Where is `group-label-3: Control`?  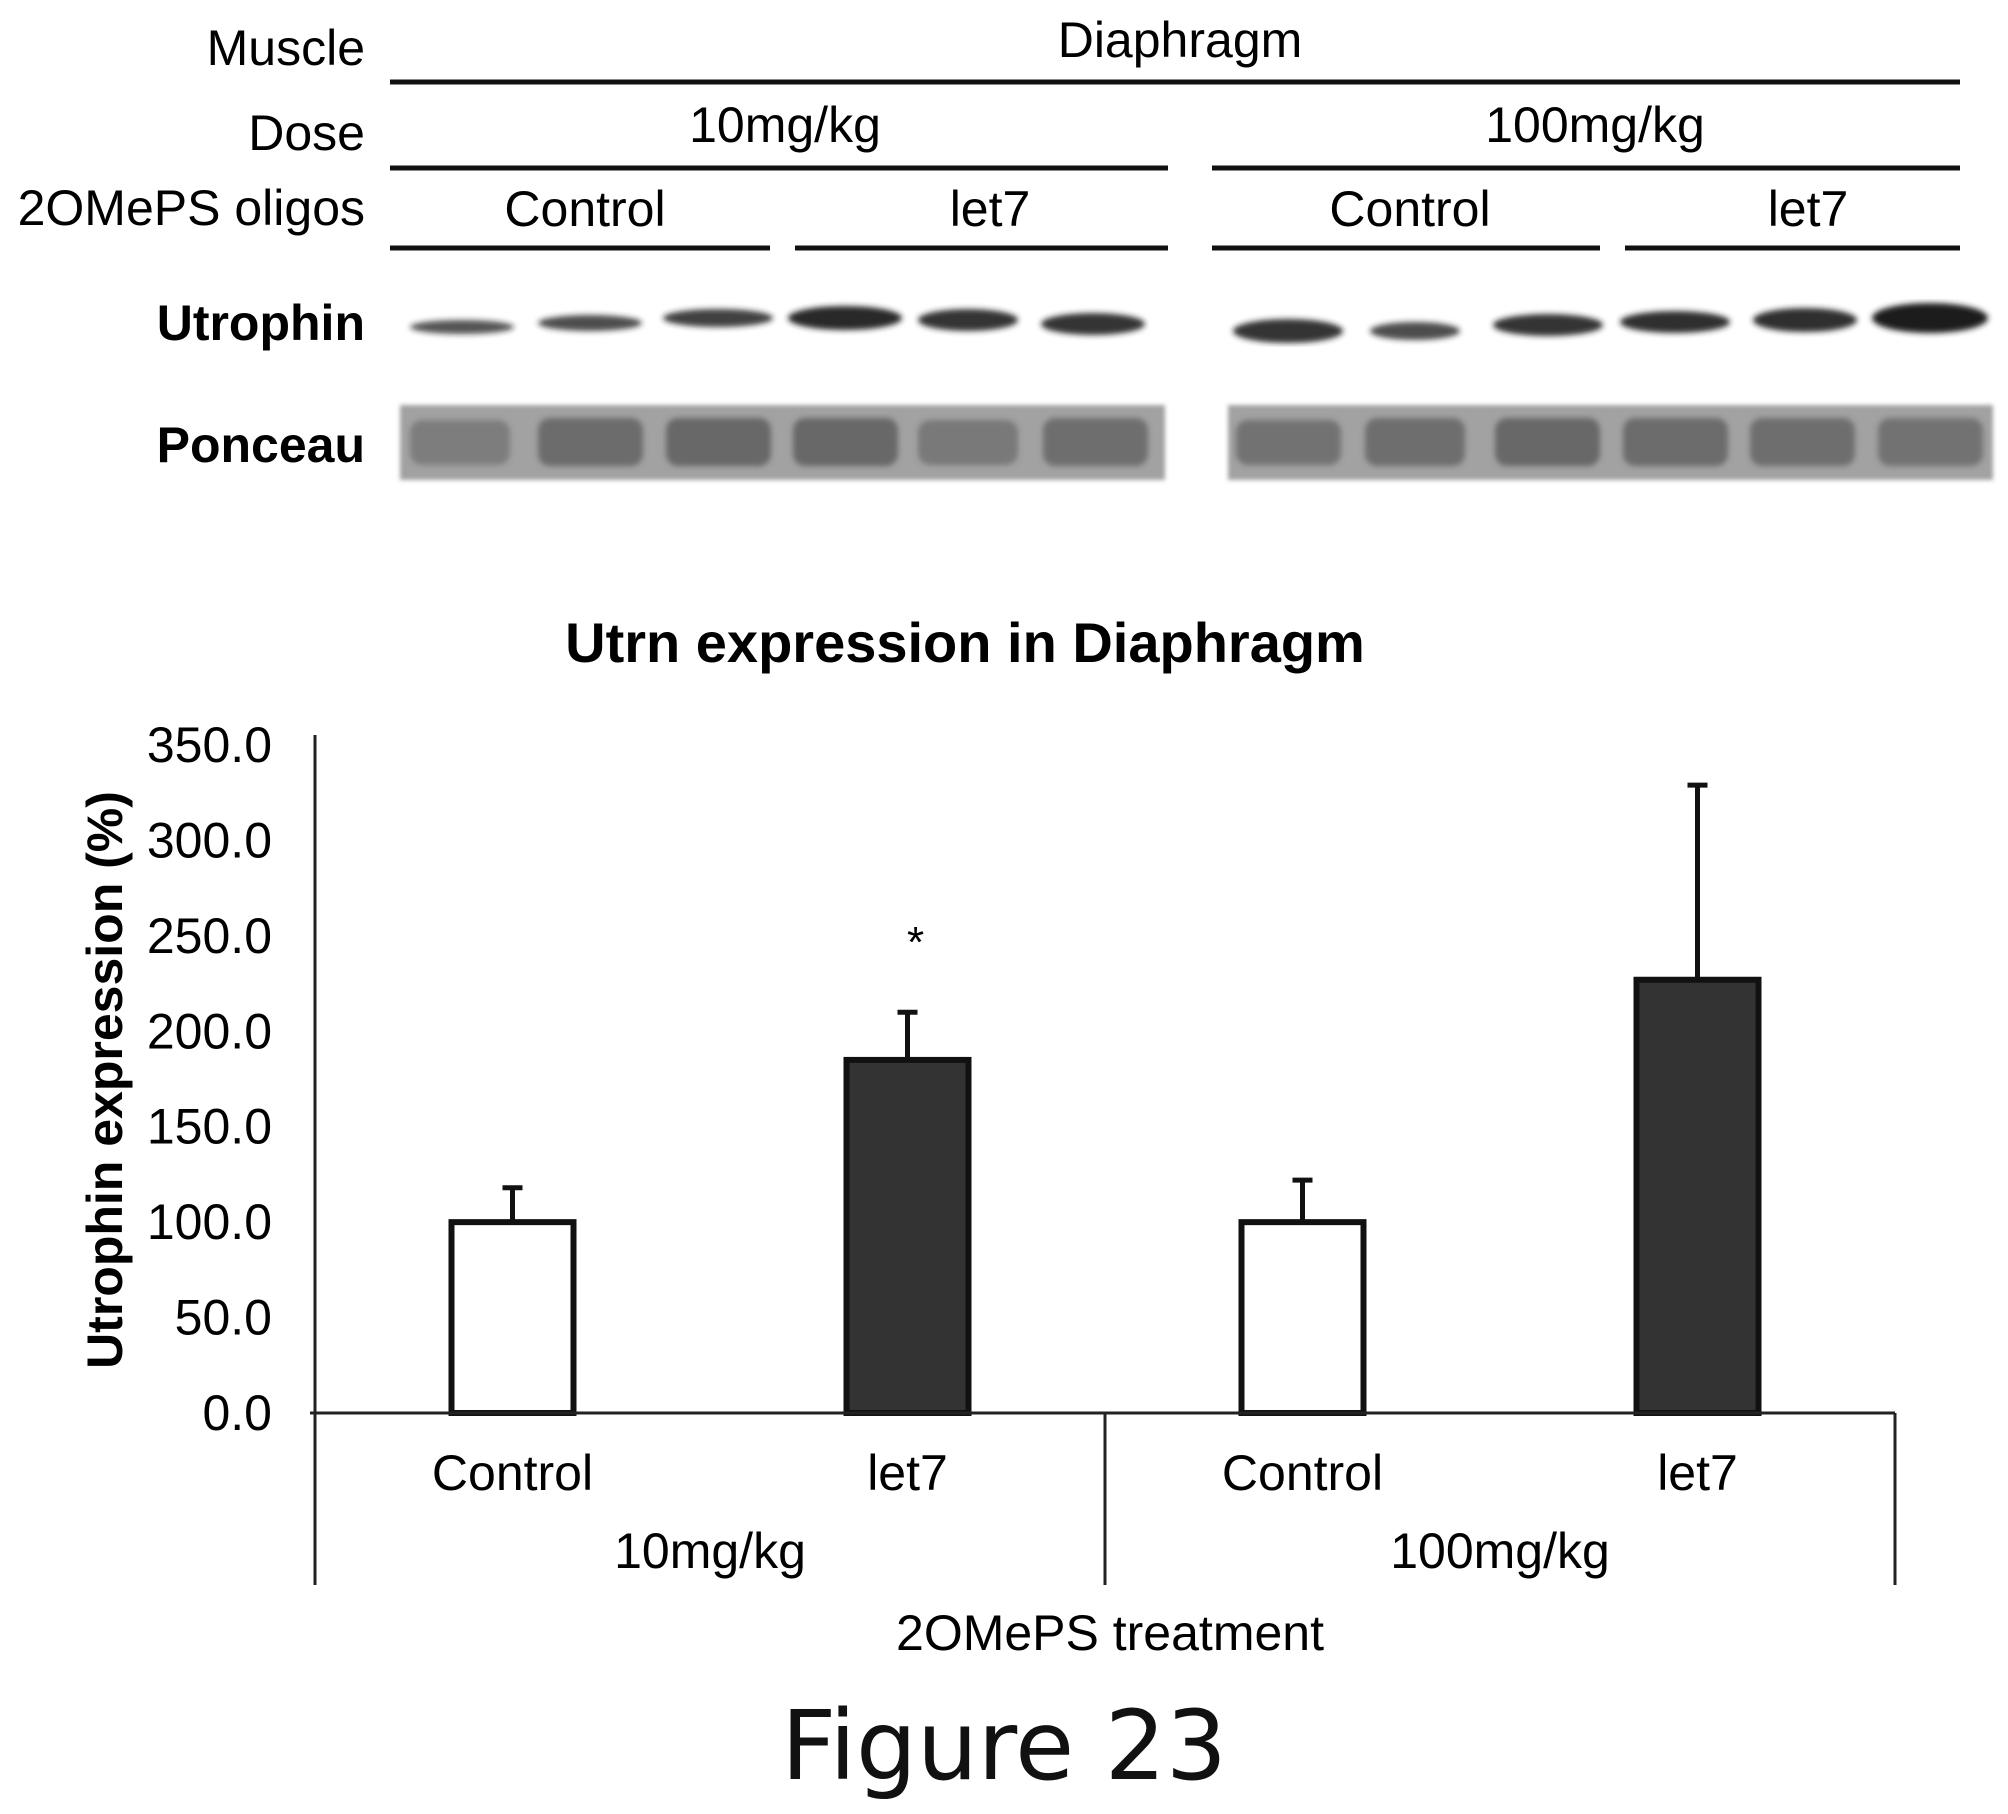 group-label-3: Control is located at coordinates (1409, 209).